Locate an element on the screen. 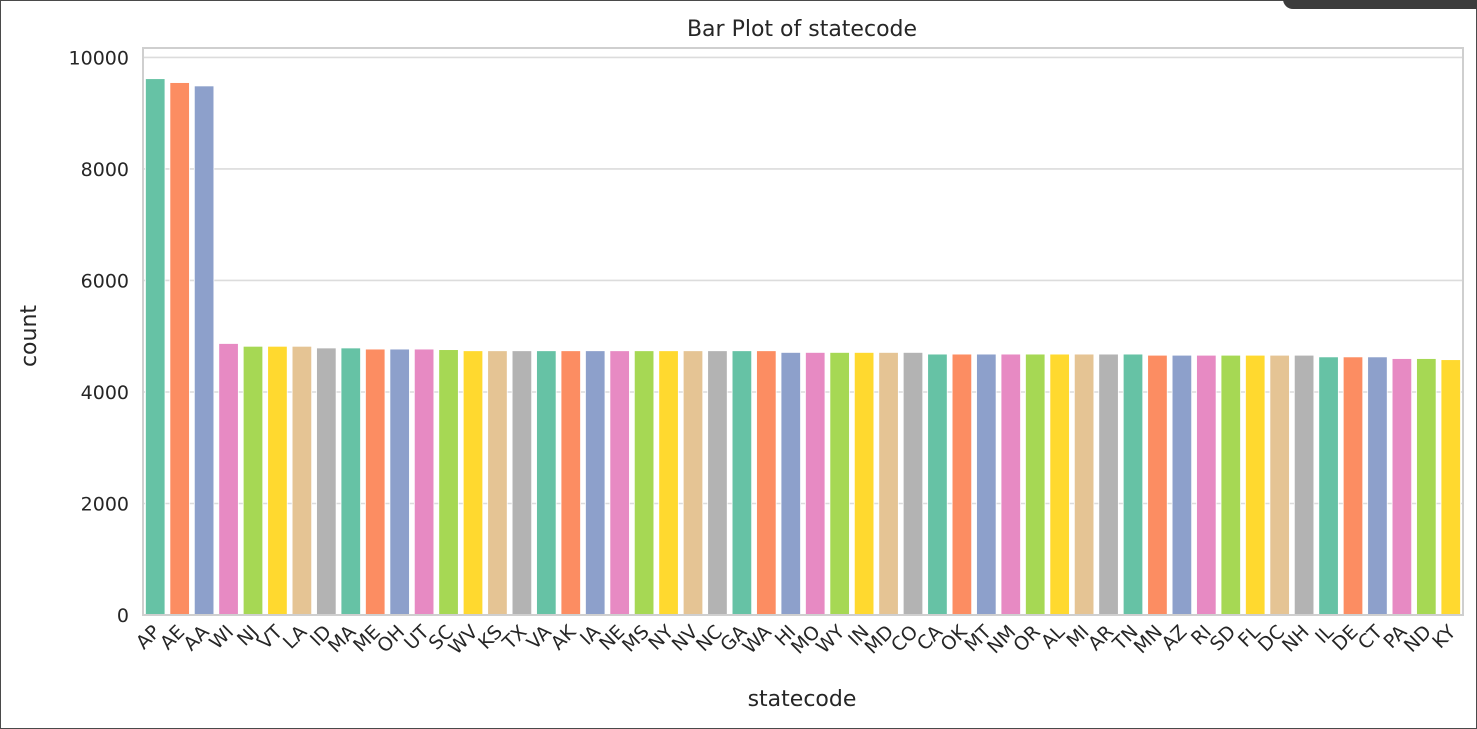 The width and height of the screenshot is (1477, 729). y-tick-label: 2000 is located at coordinates (105, 504).